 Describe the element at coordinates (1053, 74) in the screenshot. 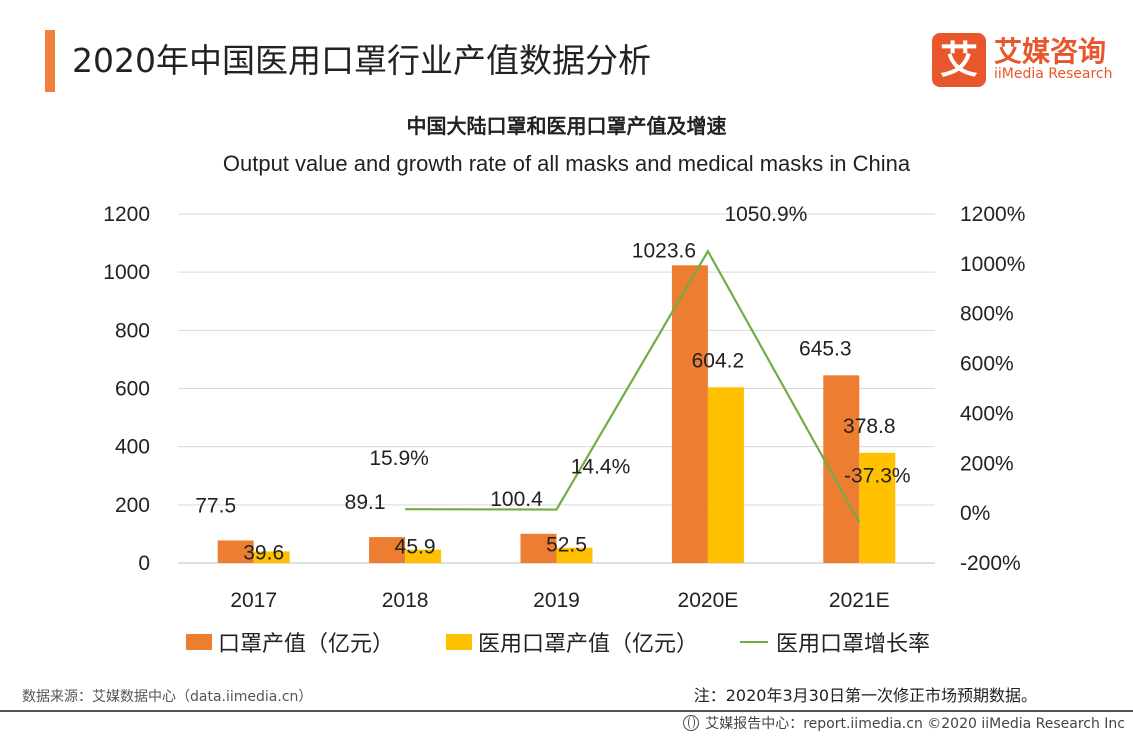

I see `logo-text-en: iiMedia Research` at that location.